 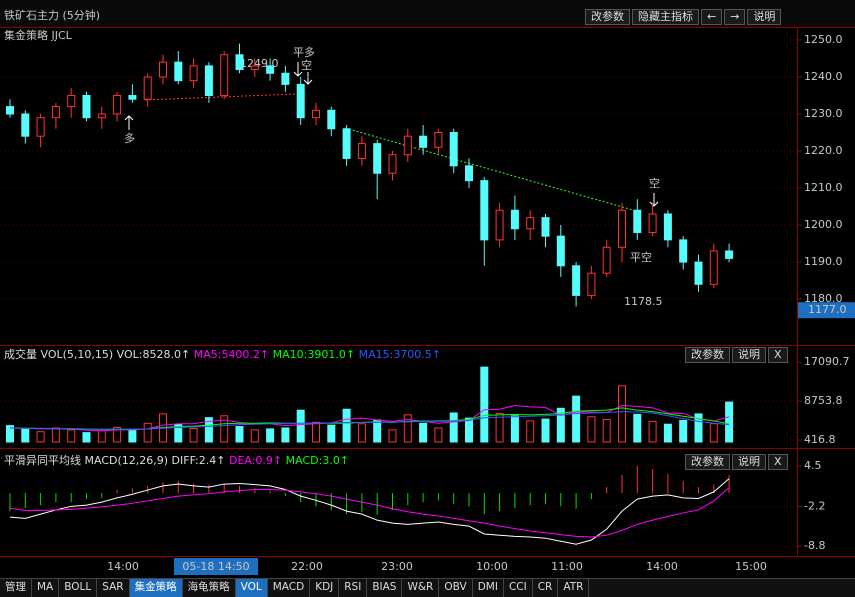 What do you see at coordinates (46, 588) in the screenshot?
I see `tab: MA` at bounding box center [46, 588].